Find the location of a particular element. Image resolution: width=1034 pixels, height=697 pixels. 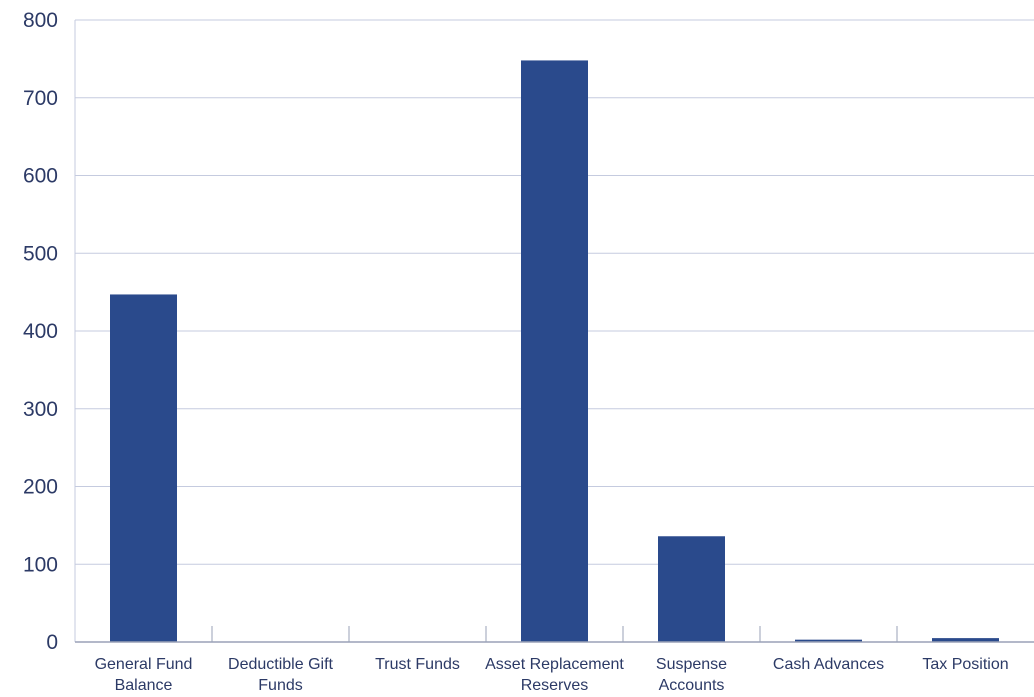

x-tick-label: Tax Position is located at coordinates (965, 664).